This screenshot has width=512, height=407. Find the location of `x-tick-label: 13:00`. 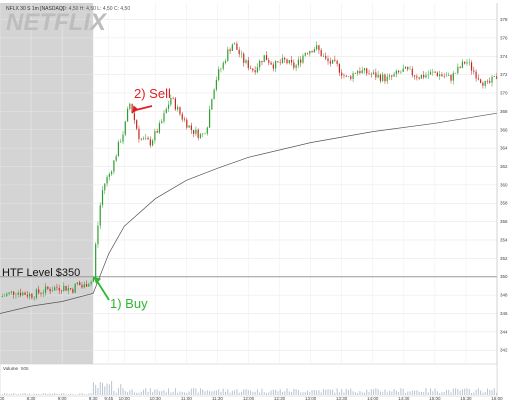

x-tick-label: 13:00 is located at coordinates (311, 398).